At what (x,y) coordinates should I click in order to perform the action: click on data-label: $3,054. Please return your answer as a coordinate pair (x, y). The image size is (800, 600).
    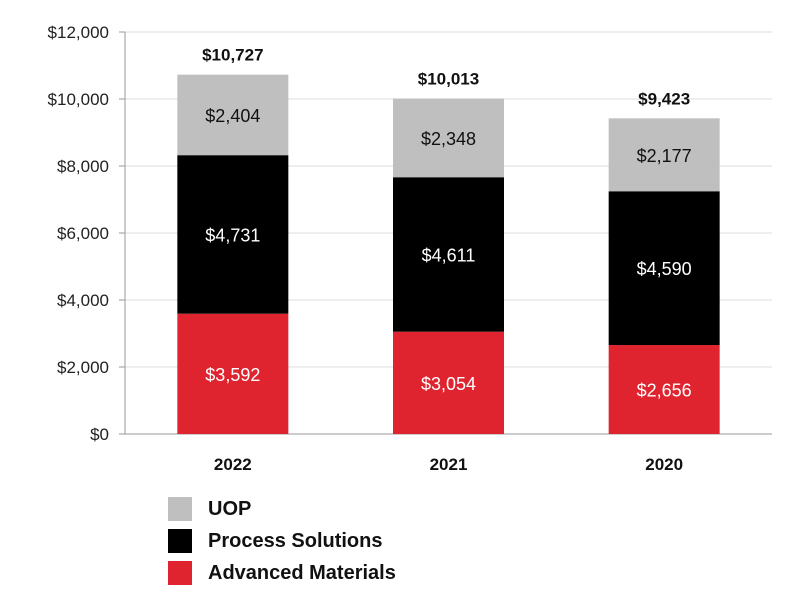
    Looking at the image, I should click on (448, 384).